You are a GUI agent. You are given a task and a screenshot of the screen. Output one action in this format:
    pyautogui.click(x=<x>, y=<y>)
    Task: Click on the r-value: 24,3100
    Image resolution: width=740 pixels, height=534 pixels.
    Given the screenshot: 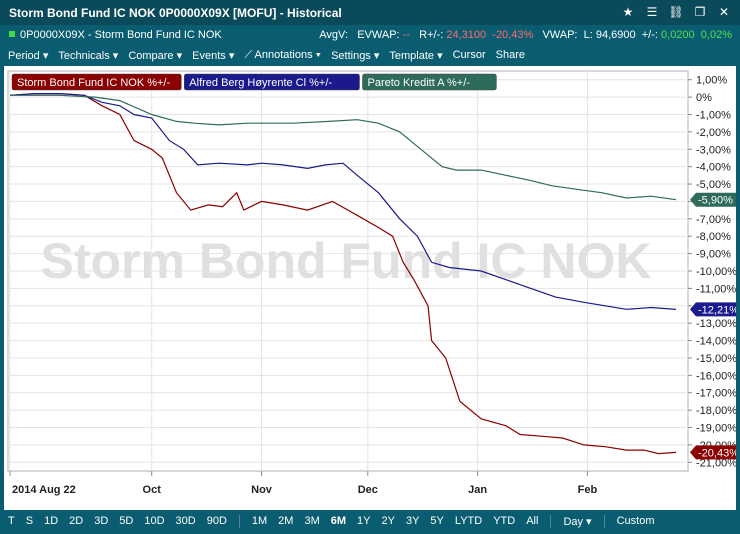 What is the action you would take?
    pyautogui.click(x=466, y=35)
    